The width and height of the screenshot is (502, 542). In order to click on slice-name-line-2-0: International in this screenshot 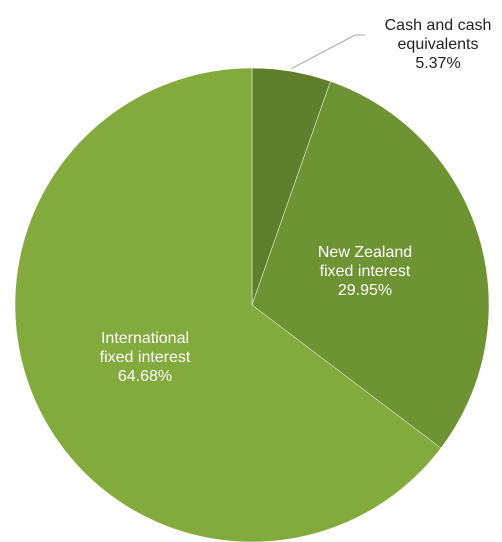, I will do `click(145, 338)`.